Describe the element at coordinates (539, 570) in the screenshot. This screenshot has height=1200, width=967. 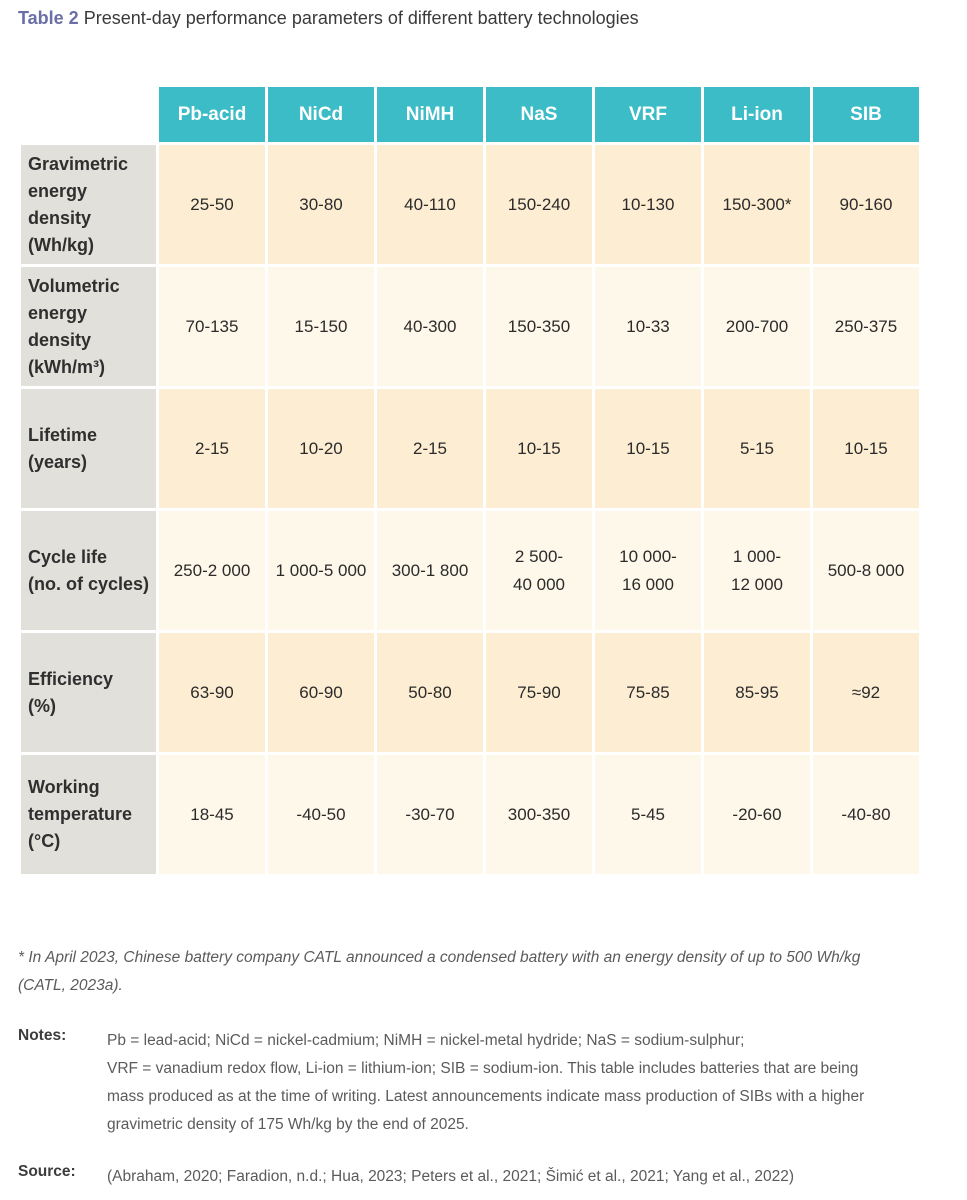
I see `table-cell: 2 500- 40 000` at that location.